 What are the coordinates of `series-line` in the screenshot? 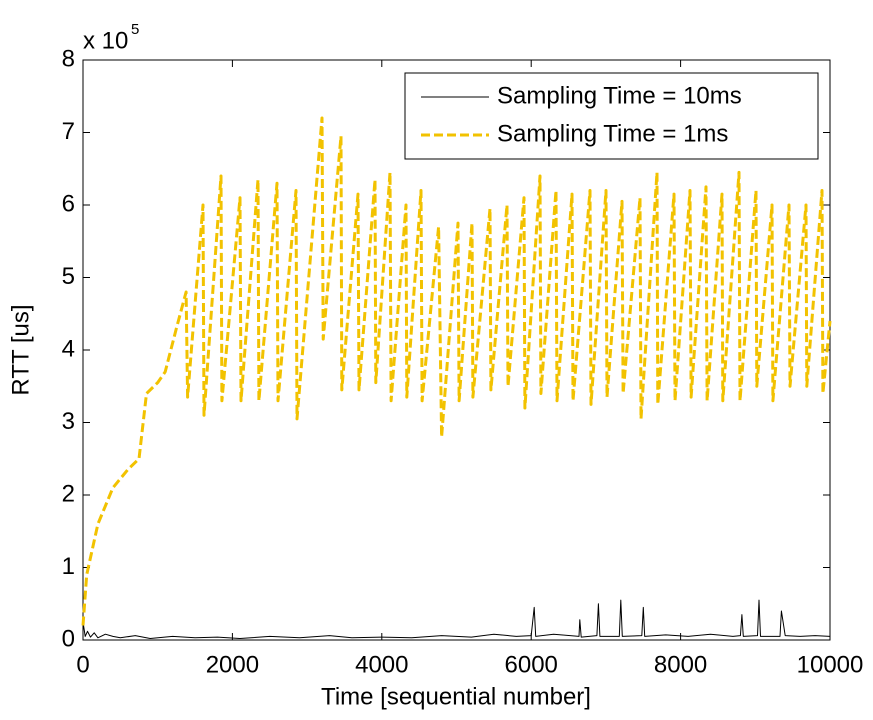 It's located at (456, 619).